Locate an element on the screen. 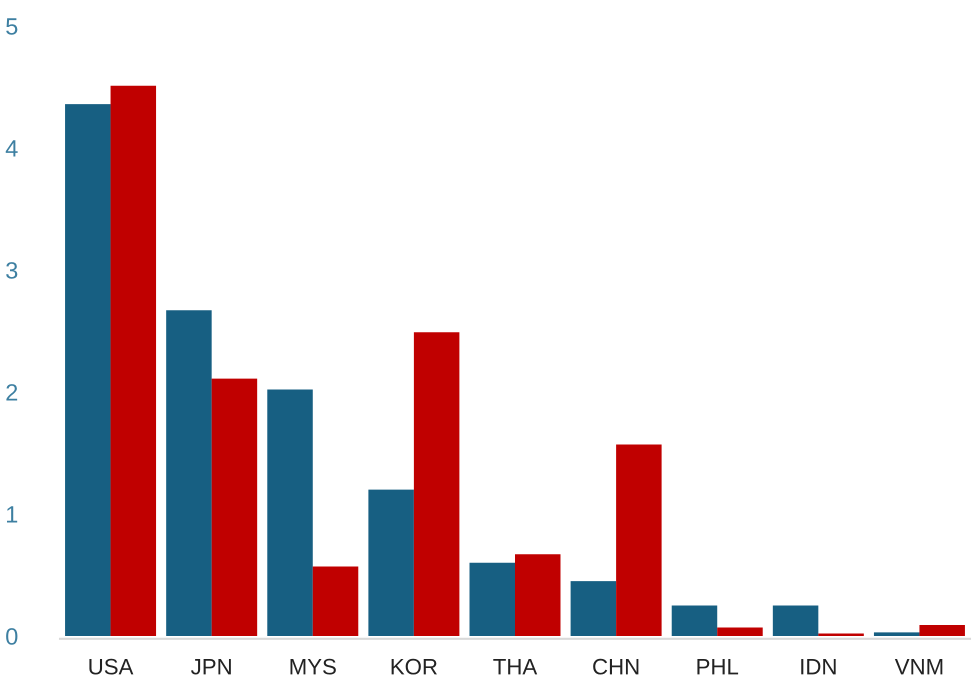  y-tick-label: 4 is located at coordinates (12, 148).